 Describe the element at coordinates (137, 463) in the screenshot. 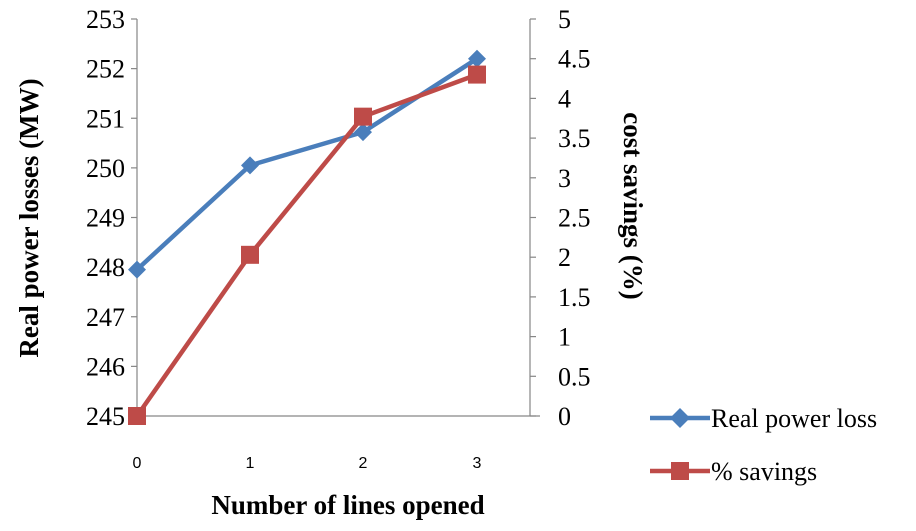

I see `x-tick-label: 0` at that location.